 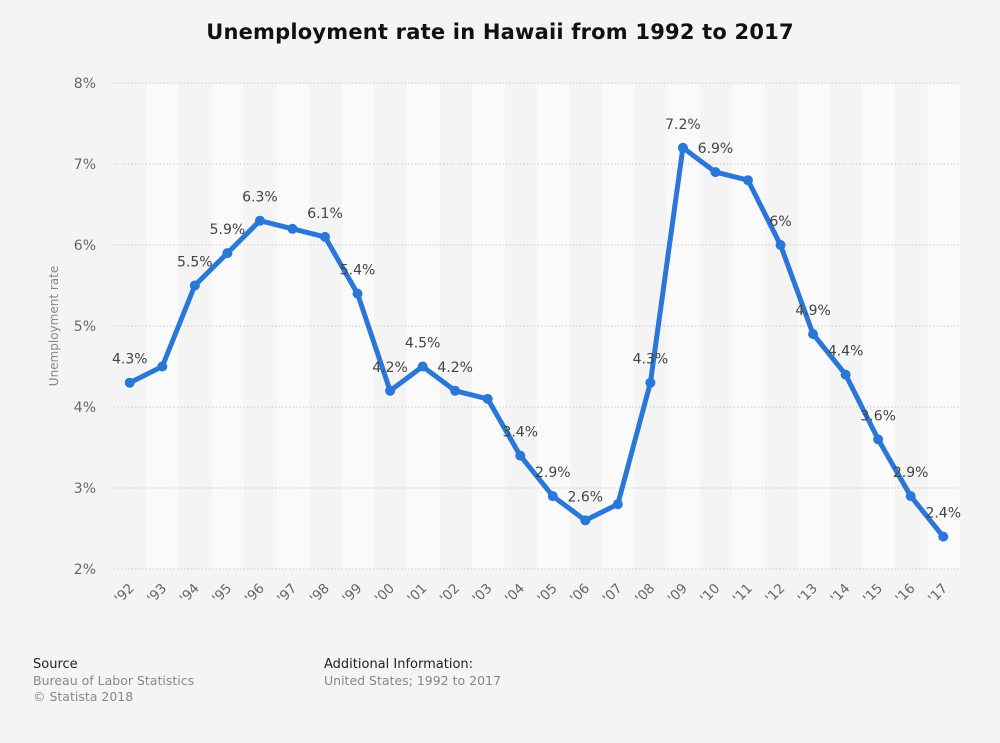 I want to click on data-label: 2.6%, so click(x=586, y=497).